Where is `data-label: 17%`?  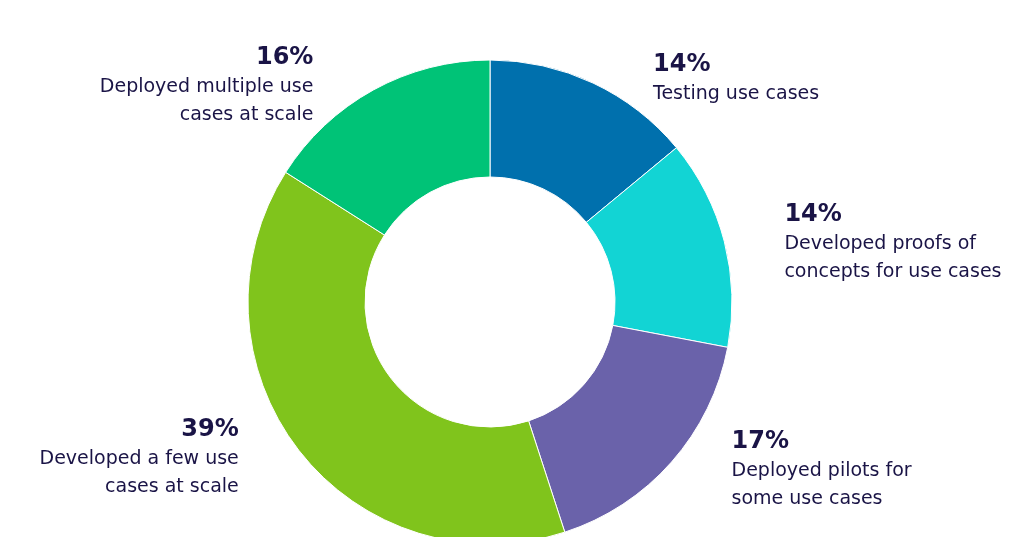 data-label: 17% is located at coordinates (760, 440).